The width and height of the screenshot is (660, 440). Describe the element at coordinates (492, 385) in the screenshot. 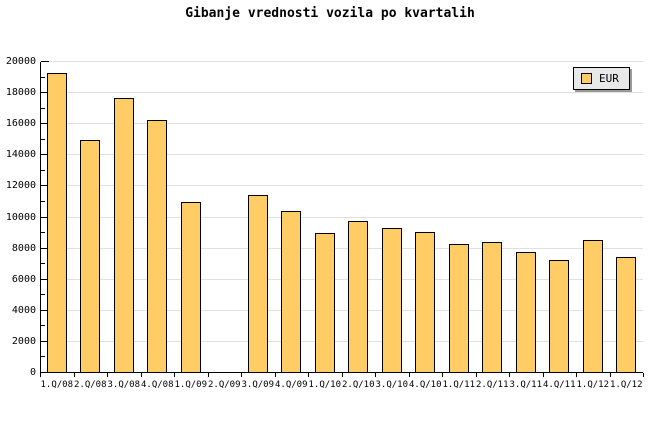

I see `x-axis-label: 2.Q/11` at that location.